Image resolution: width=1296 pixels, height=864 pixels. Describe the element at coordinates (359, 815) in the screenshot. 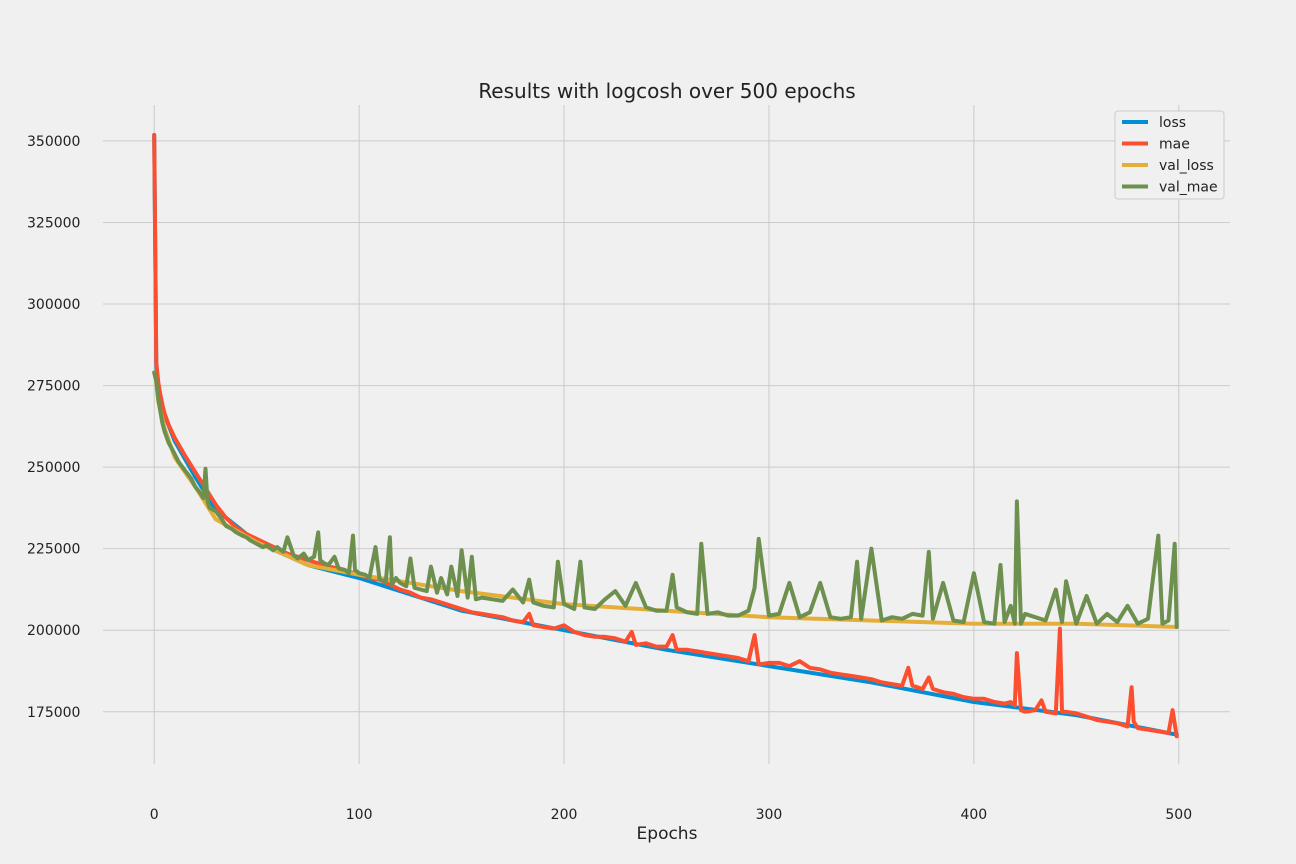

I see `x-tick-label: 100` at that location.